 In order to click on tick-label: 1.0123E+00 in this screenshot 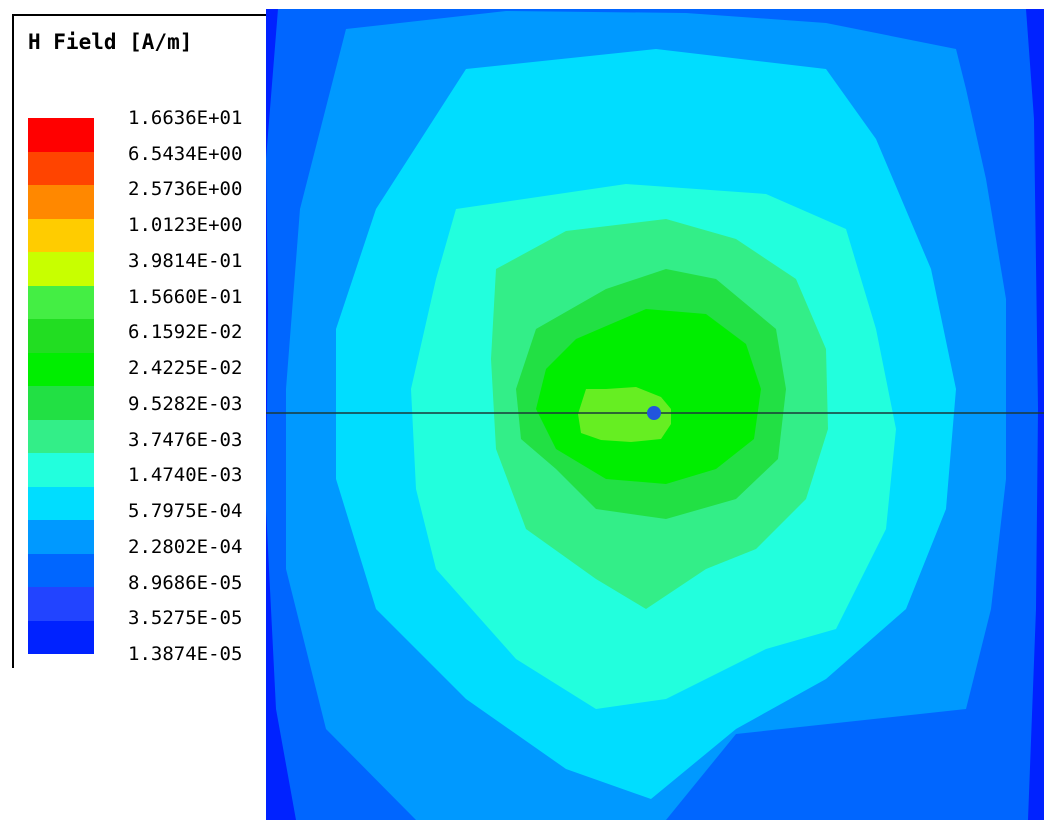, I will do `click(185, 225)`.